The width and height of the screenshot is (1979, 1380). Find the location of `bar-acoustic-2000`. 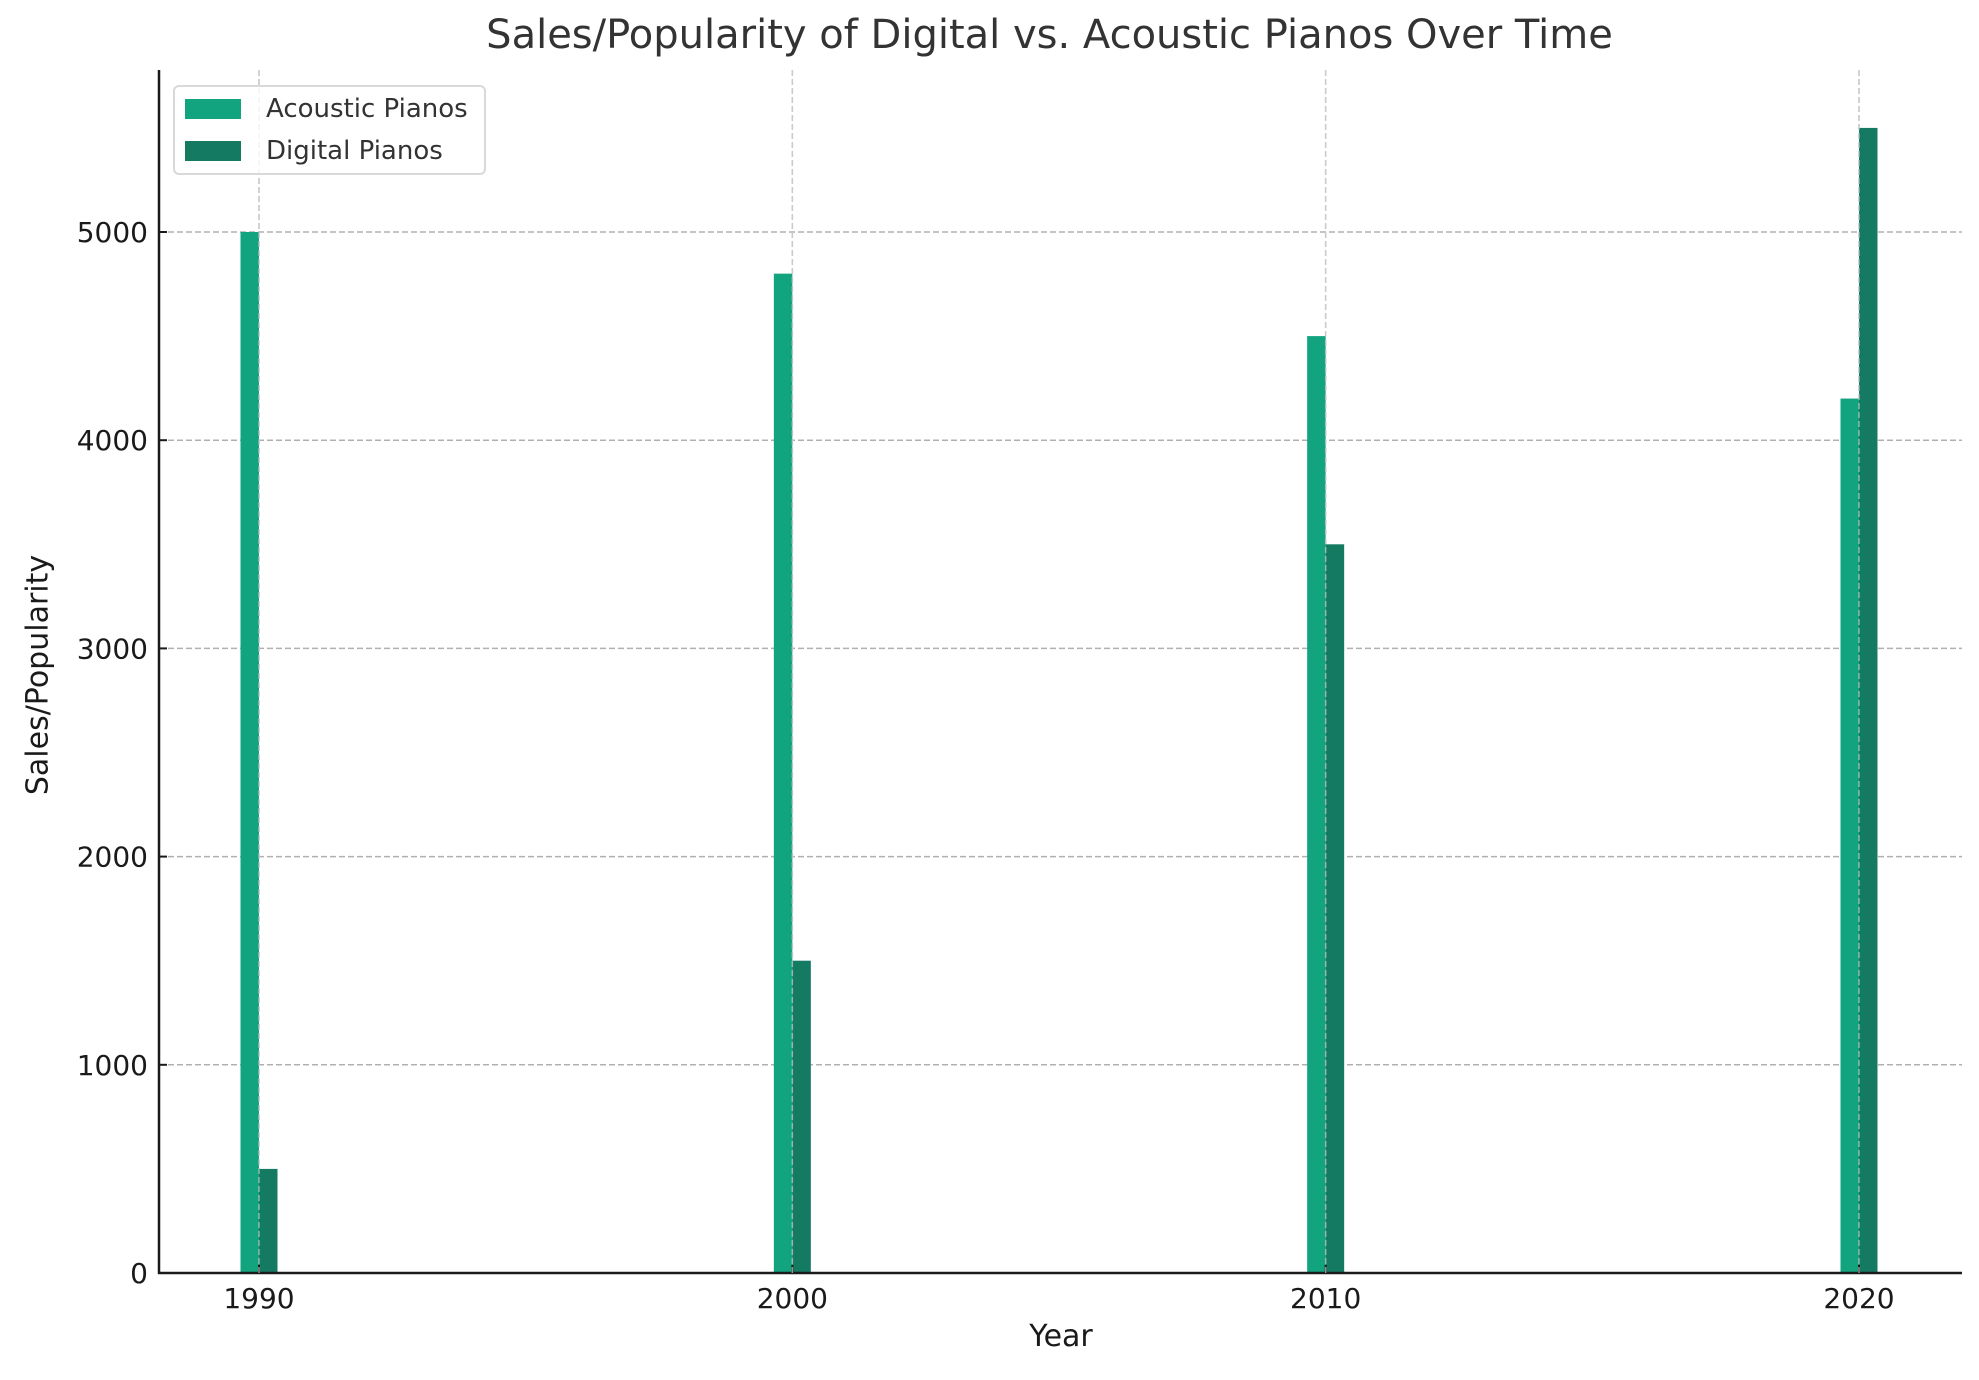

bar-acoustic-2000 is located at coordinates (783, 773).